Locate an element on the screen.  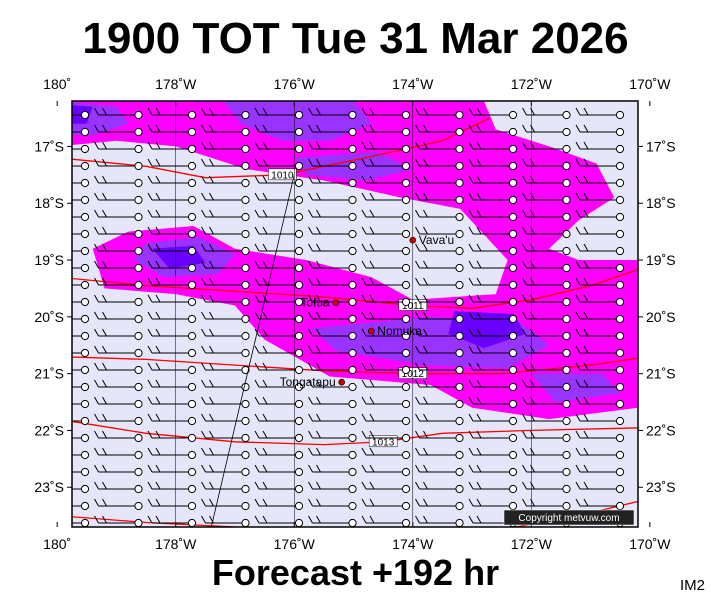
lon-tick-label: 178˚W is located at coordinates (176, 84).